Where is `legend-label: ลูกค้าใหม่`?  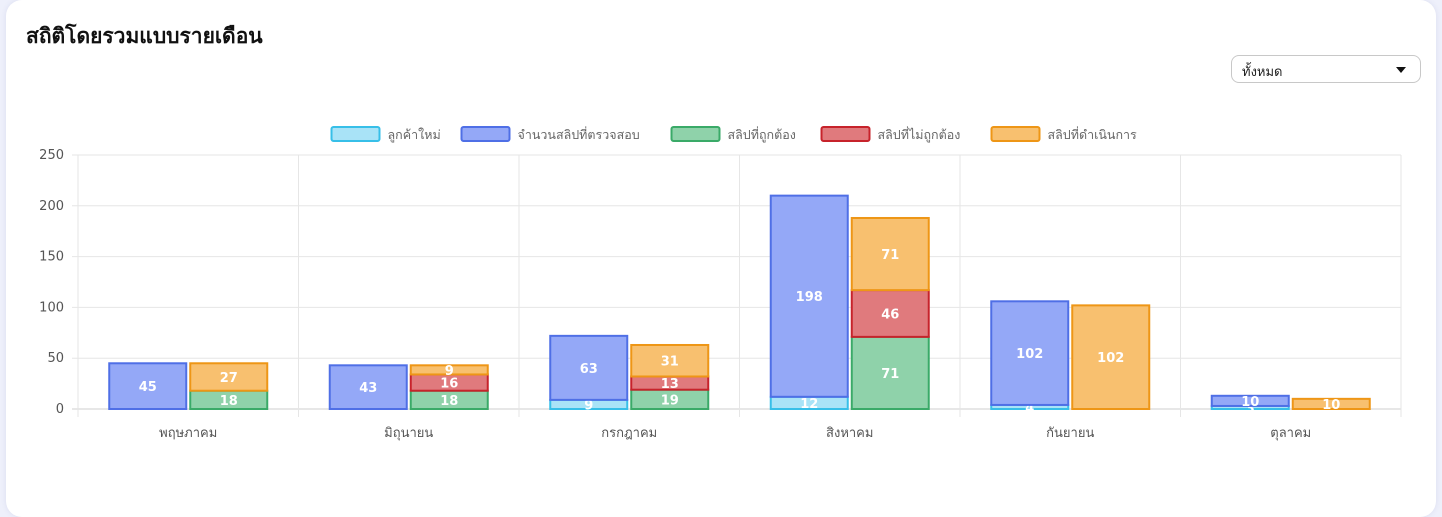 legend-label: ลูกค้าใหม่ is located at coordinates (414, 135).